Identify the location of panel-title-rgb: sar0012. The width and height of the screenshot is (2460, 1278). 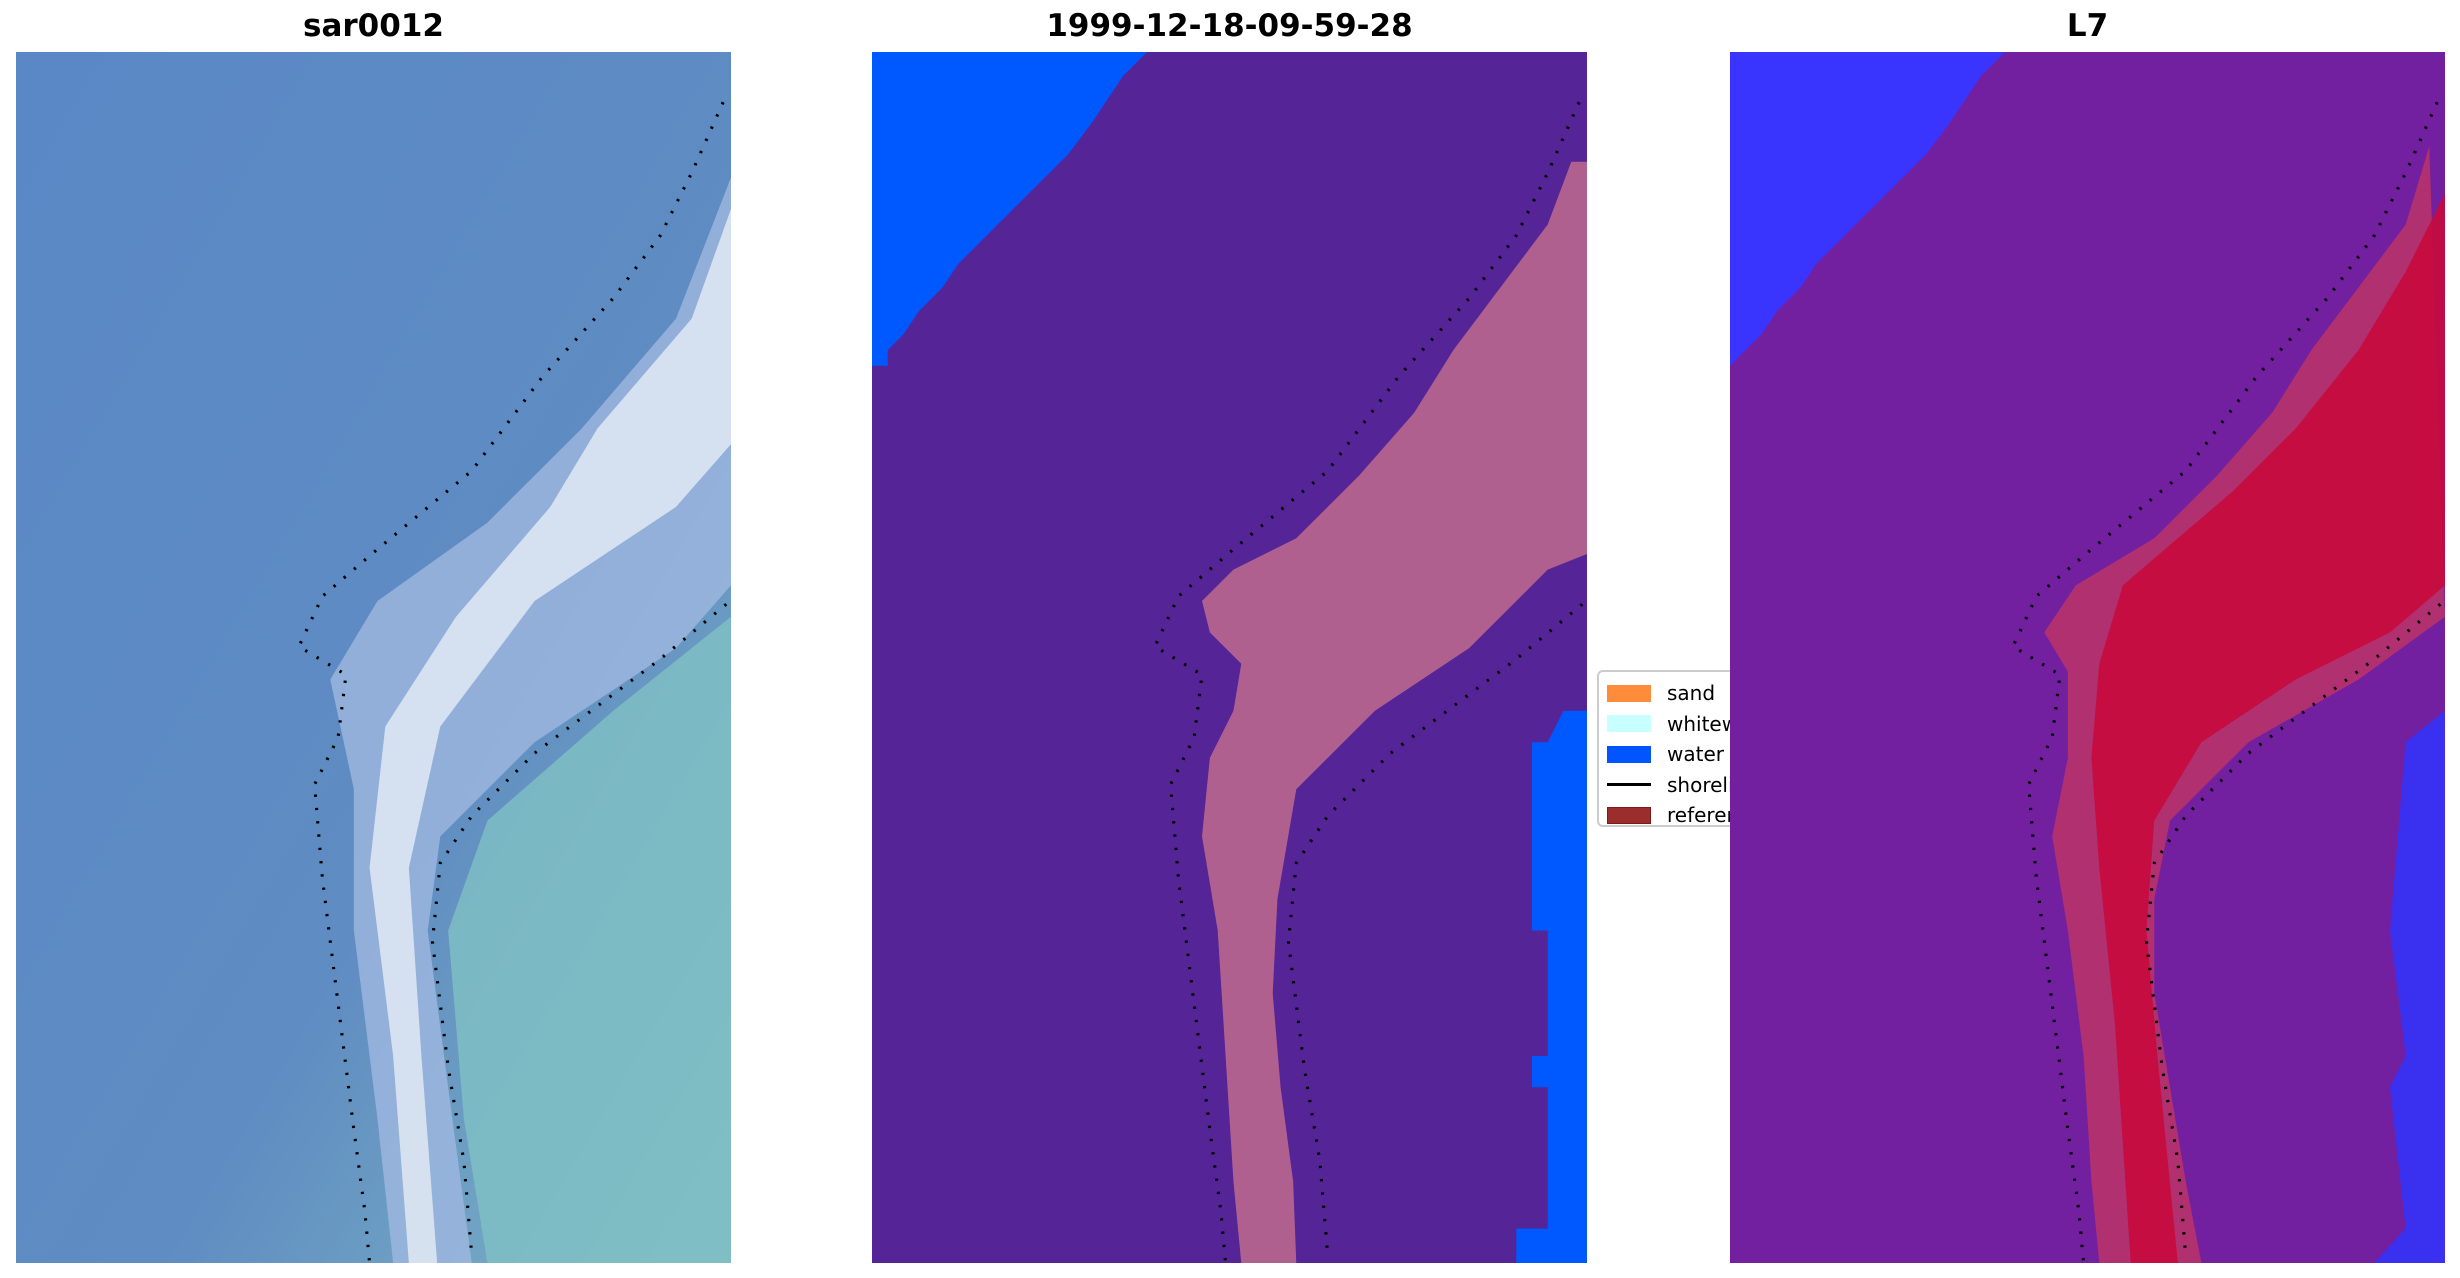
(373, 26).